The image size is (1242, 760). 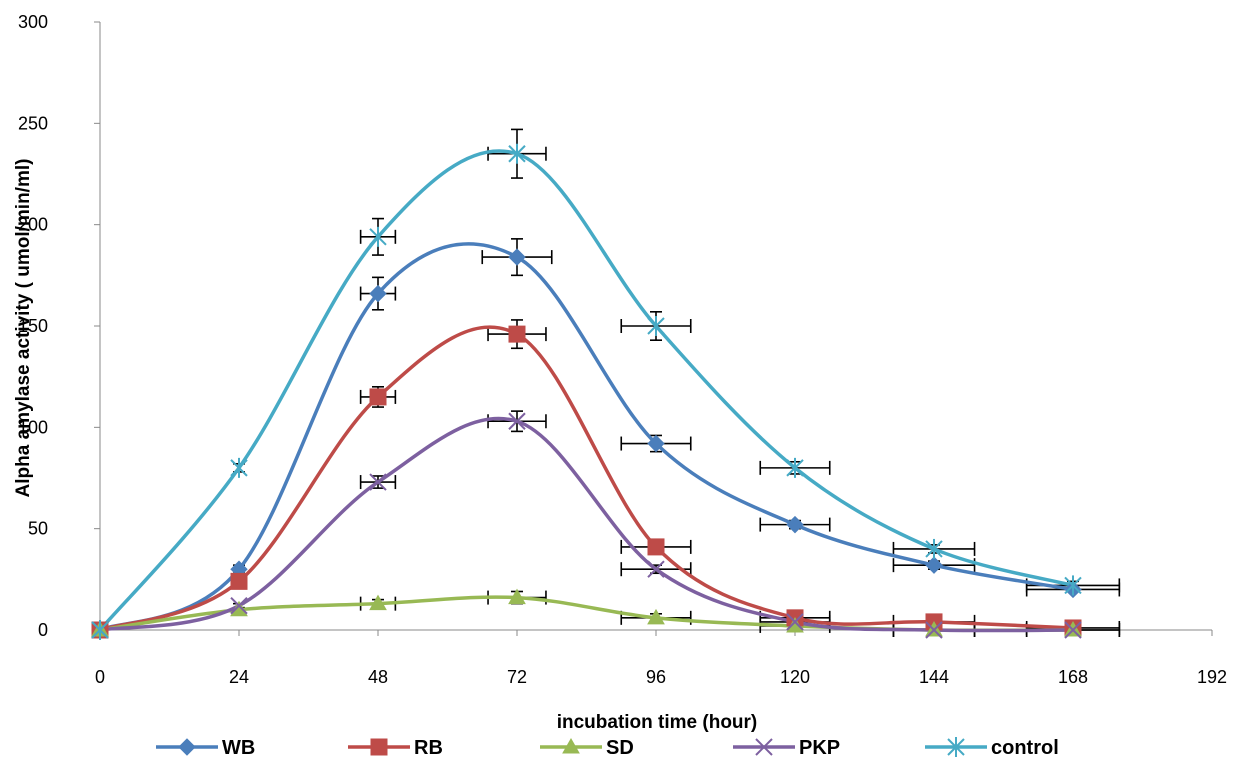 What do you see at coordinates (571, 745) in the screenshot?
I see `legend-marker-sd` at bounding box center [571, 745].